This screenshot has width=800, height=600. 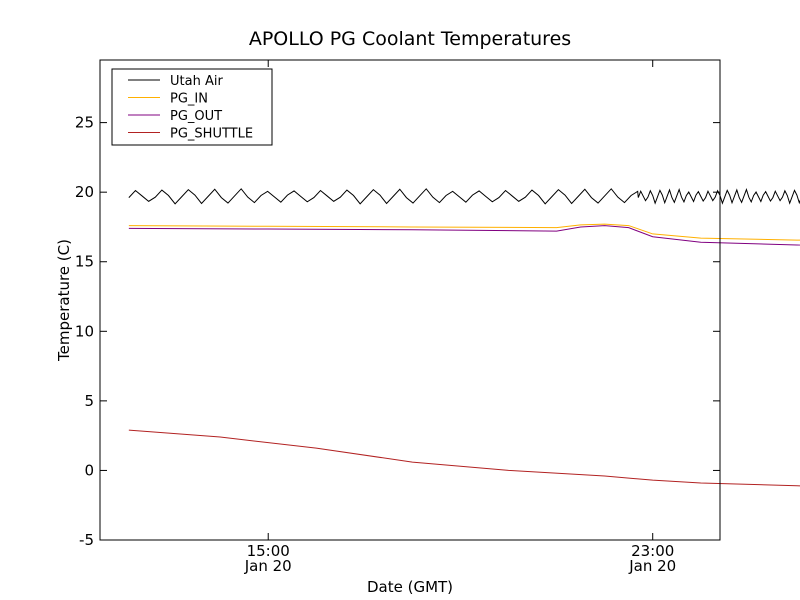 I want to click on y-tick-label: -5, so click(x=86, y=540).